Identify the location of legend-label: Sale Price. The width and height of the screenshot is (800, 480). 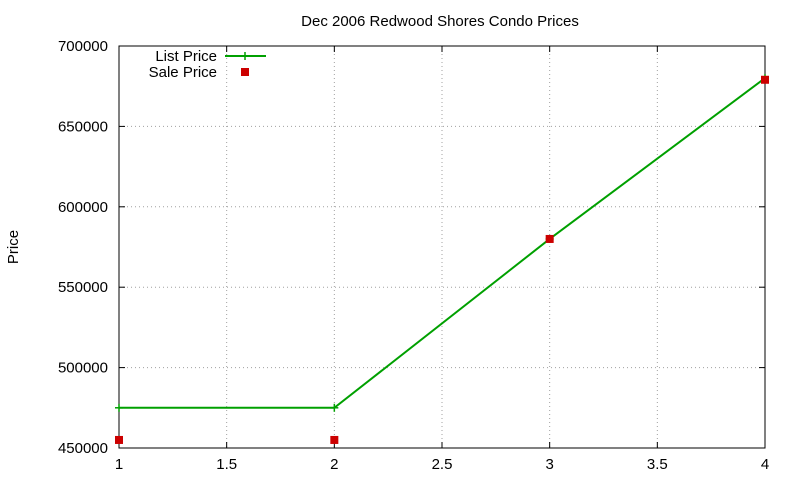
(183, 72).